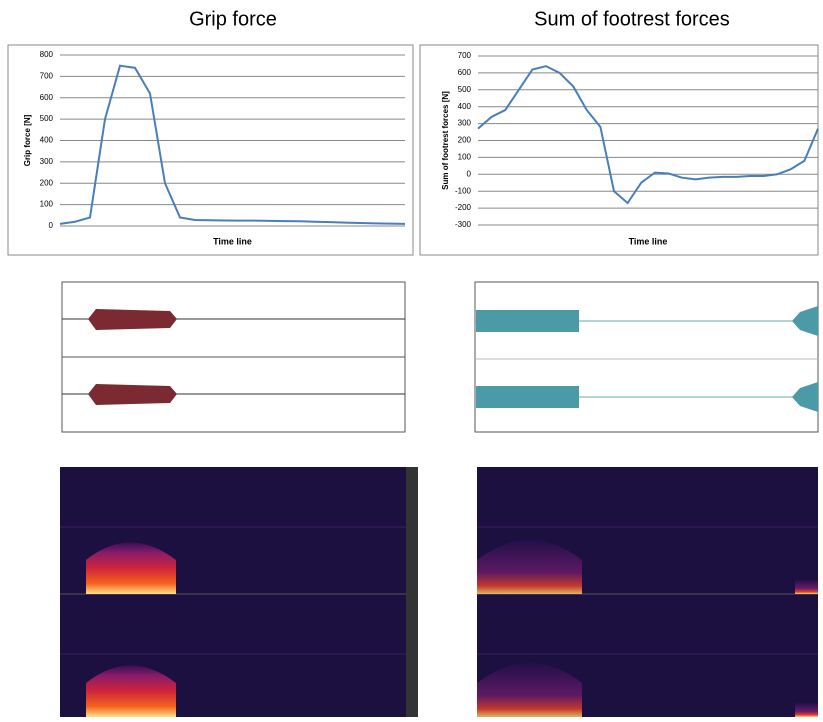 The image size is (823, 722). Describe the element at coordinates (463, 224) in the screenshot. I see `y-tick-label: -300` at that location.